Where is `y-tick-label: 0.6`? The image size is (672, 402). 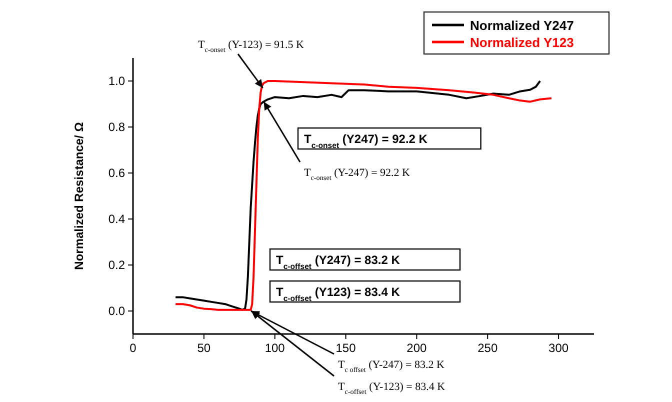
y-tick-label: 0.6 is located at coordinates (117, 173).